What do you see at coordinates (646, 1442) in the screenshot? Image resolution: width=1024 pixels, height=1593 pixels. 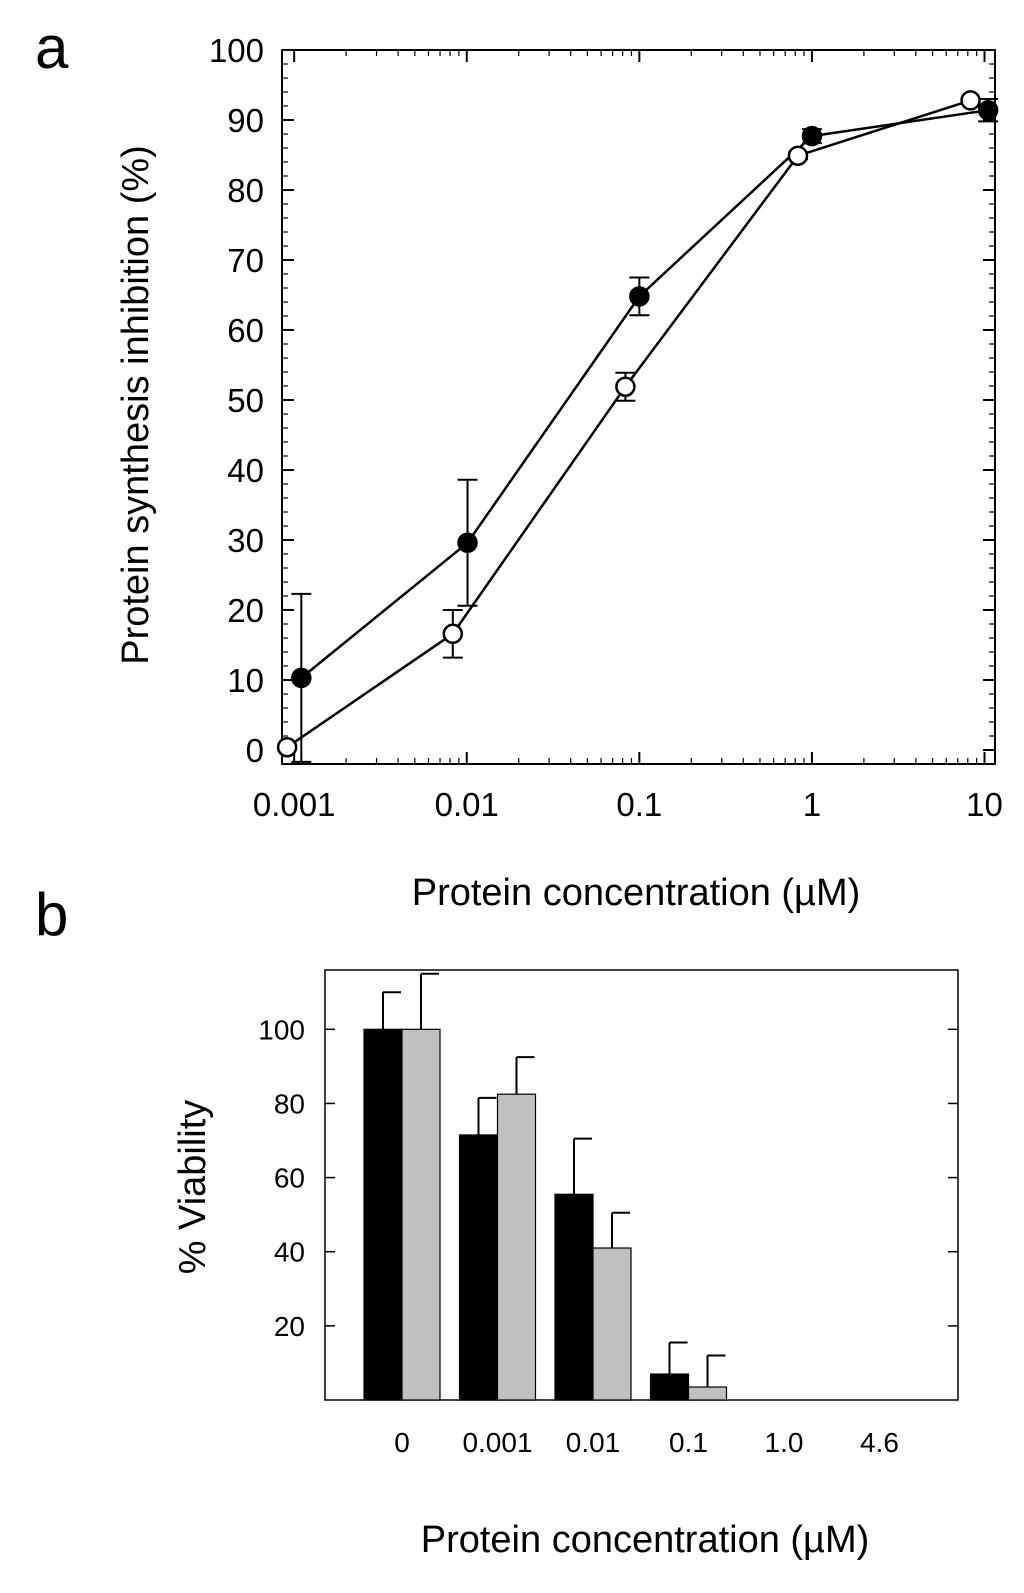 I see `panel-b-x-axis: 0 0.001 0.01 0.1 1.0 4.6` at bounding box center [646, 1442].